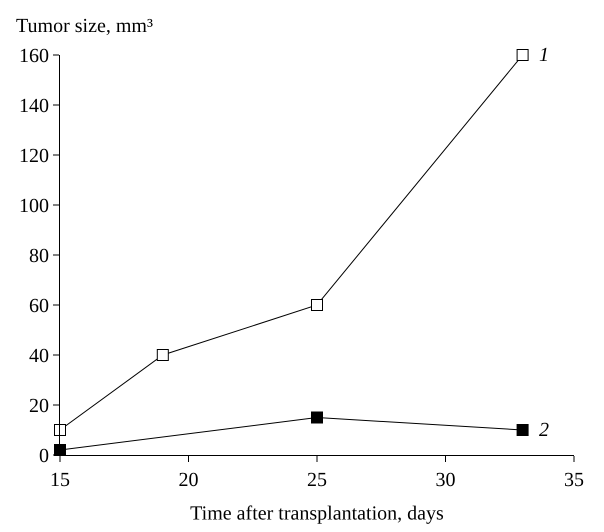 The height and width of the screenshot is (532, 604). Describe the element at coordinates (317, 480) in the screenshot. I see `x-tick-label: 25` at that location.